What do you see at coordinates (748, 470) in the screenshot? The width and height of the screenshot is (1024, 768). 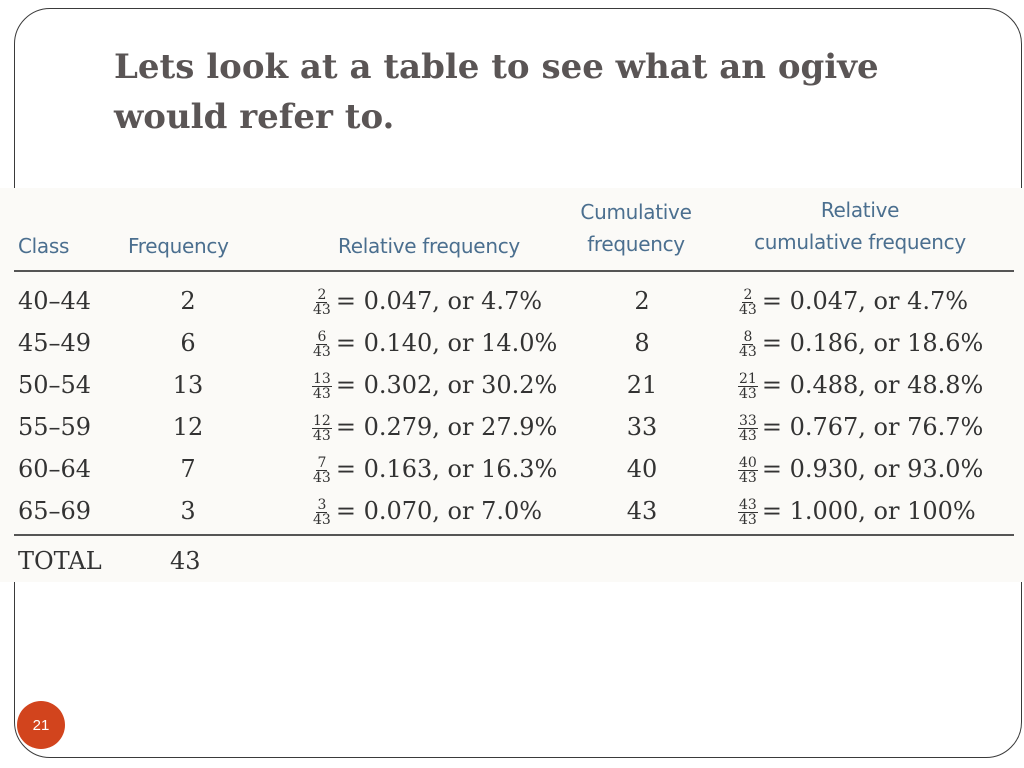 I see `fraction: 40 43` at bounding box center [748, 470].